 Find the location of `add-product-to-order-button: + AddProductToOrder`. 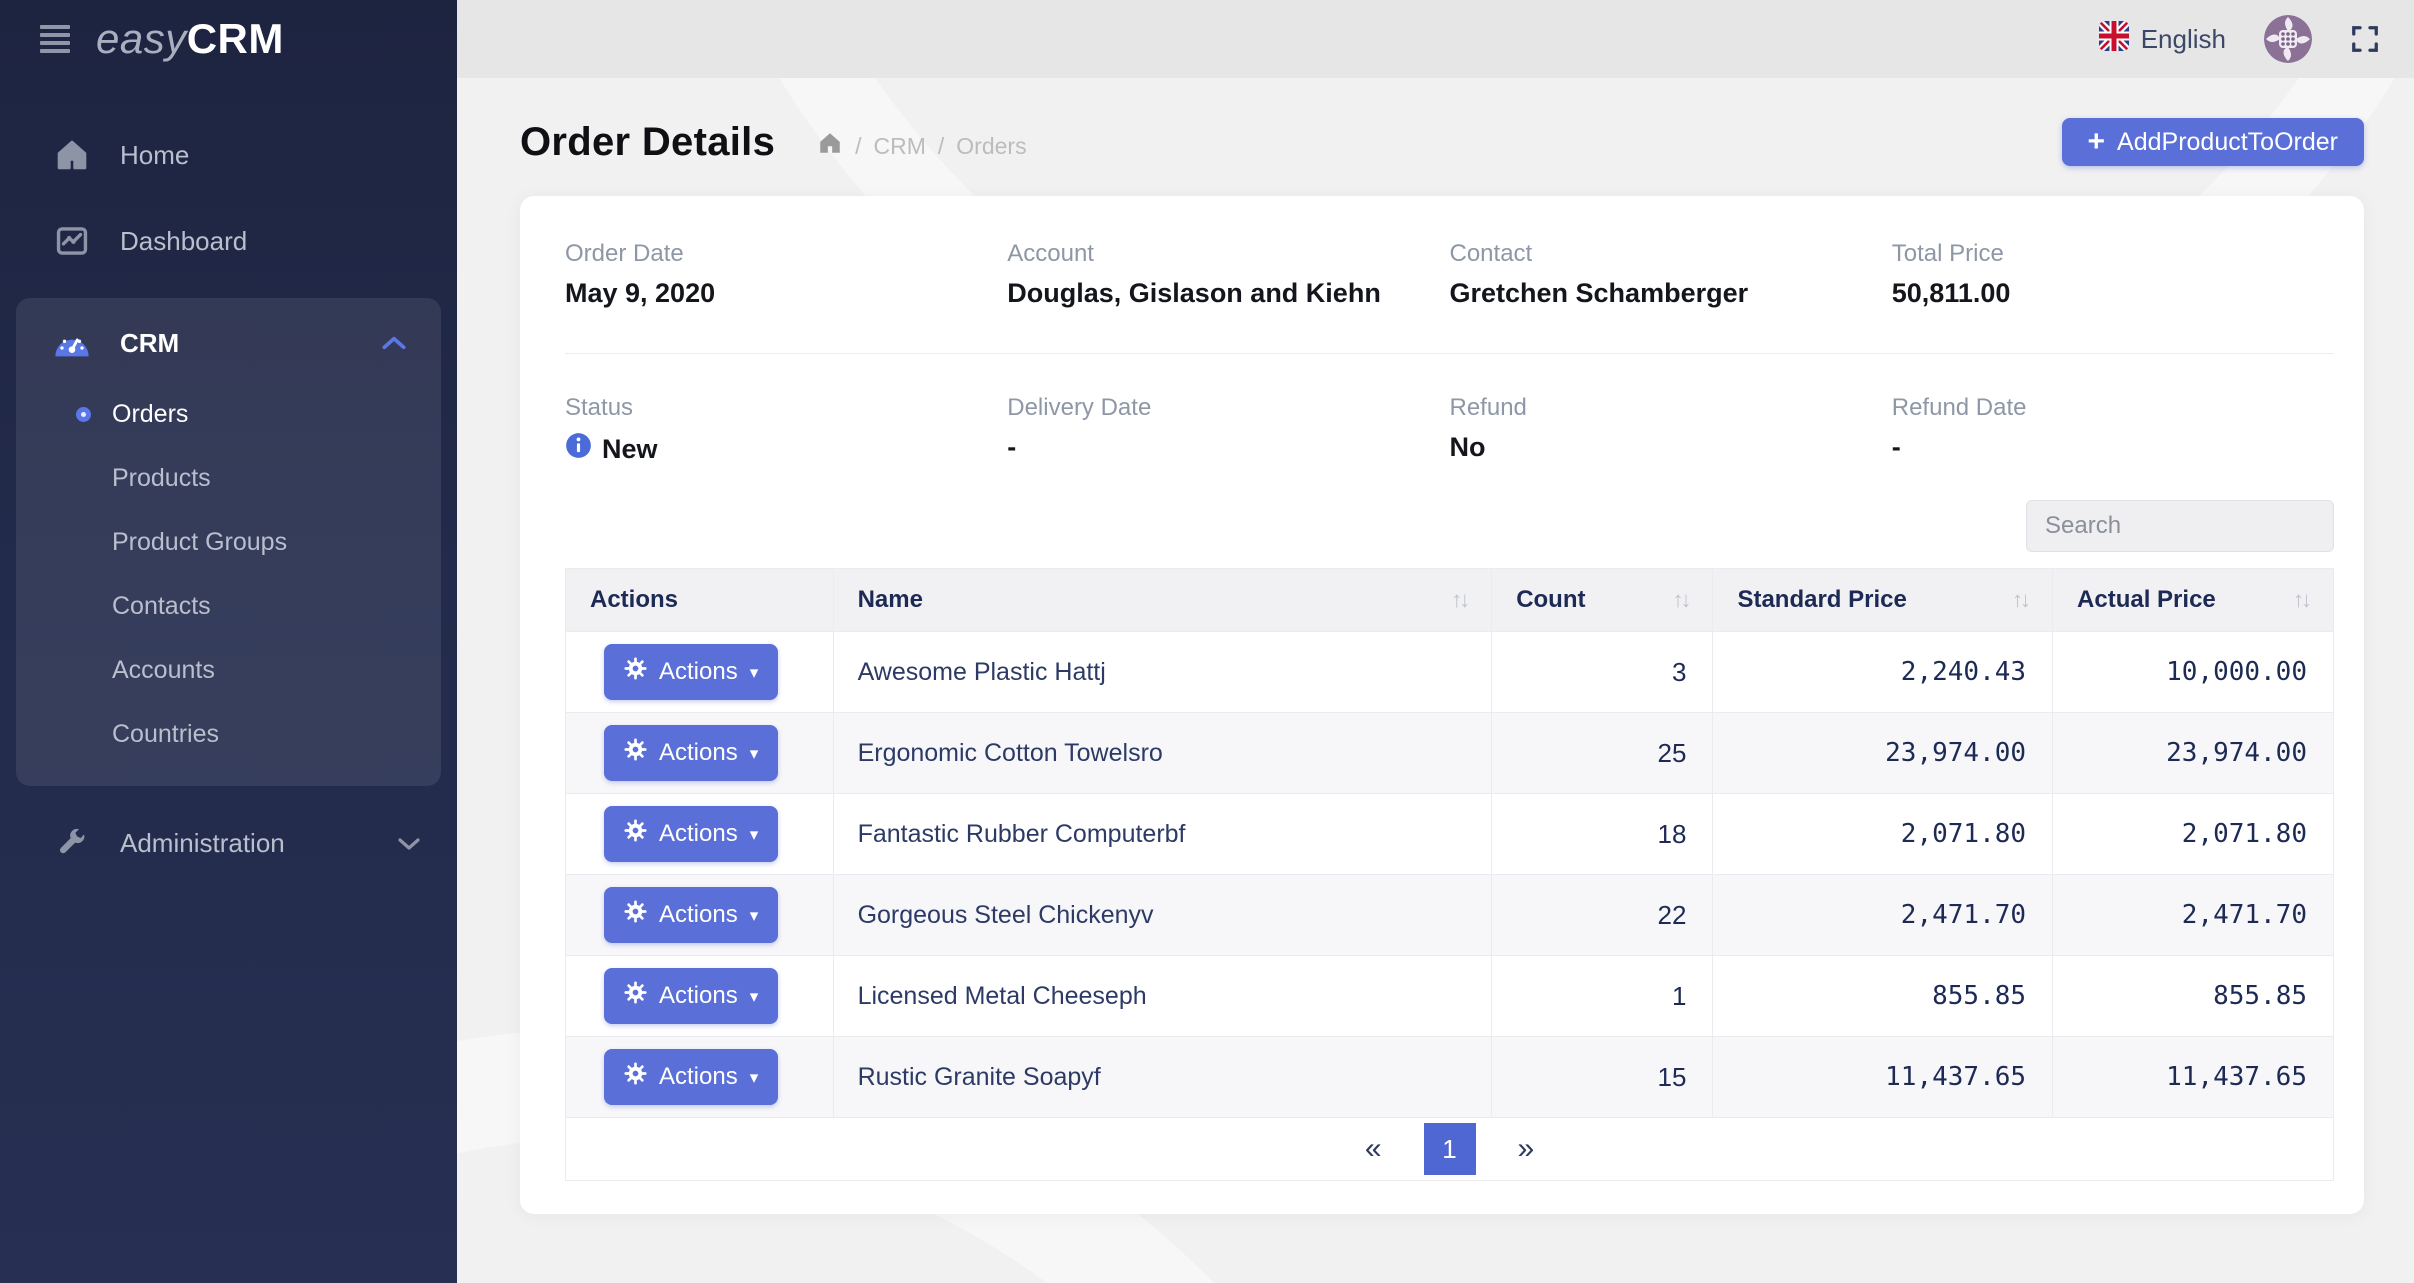

add-product-to-order-button: + AddProductToOrder is located at coordinates (2212, 142).